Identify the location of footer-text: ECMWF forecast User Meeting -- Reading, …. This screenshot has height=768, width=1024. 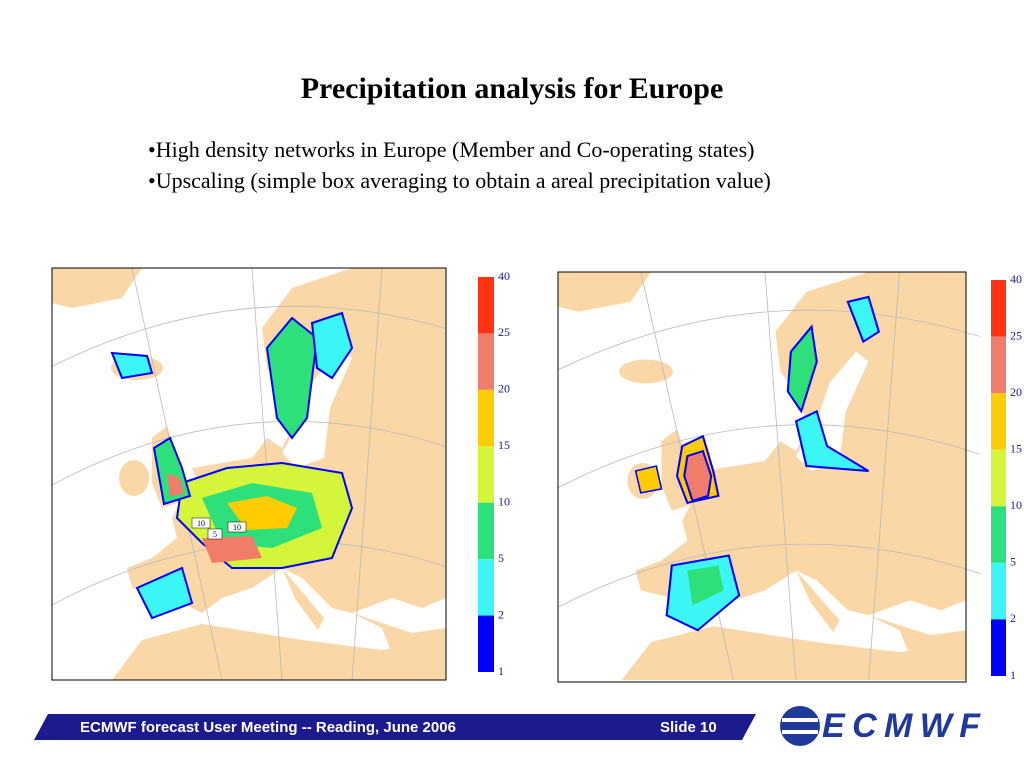
(268, 727).